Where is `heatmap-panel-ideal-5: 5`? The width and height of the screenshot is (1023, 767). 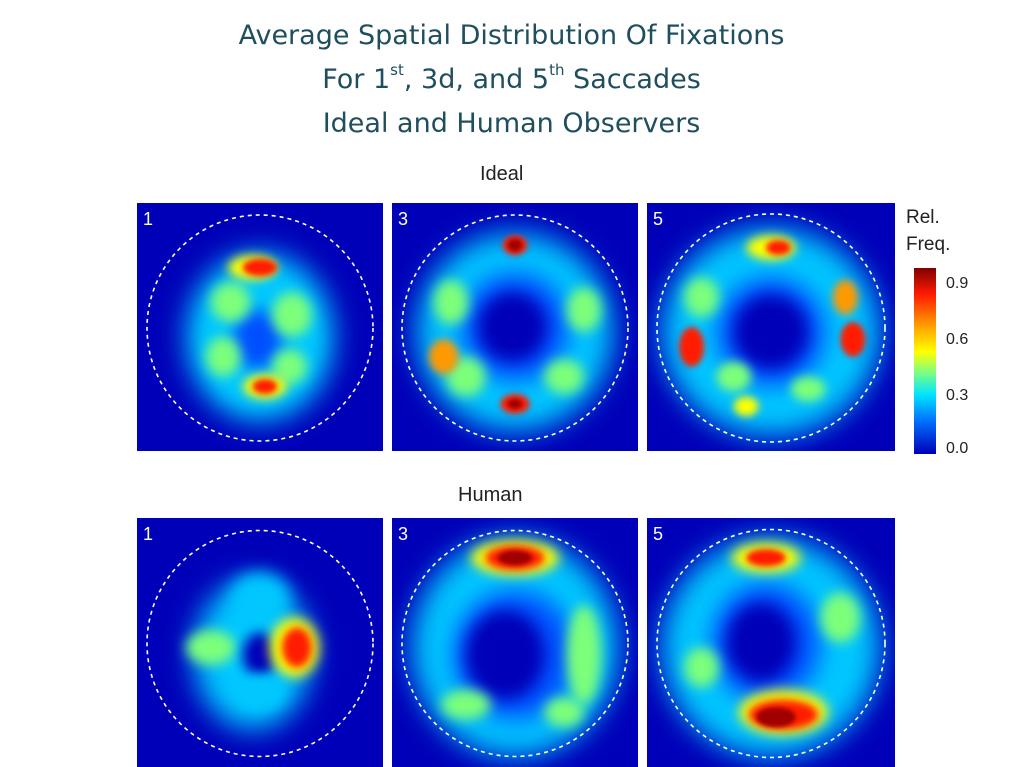
heatmap-panel-ideal-5: 5 is located at coordinates (771, 327).